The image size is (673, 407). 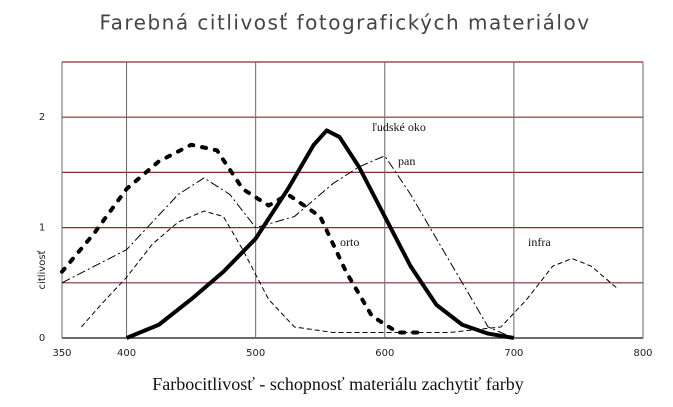 I want to click on series-label: infra, so click(x=539, y=242).